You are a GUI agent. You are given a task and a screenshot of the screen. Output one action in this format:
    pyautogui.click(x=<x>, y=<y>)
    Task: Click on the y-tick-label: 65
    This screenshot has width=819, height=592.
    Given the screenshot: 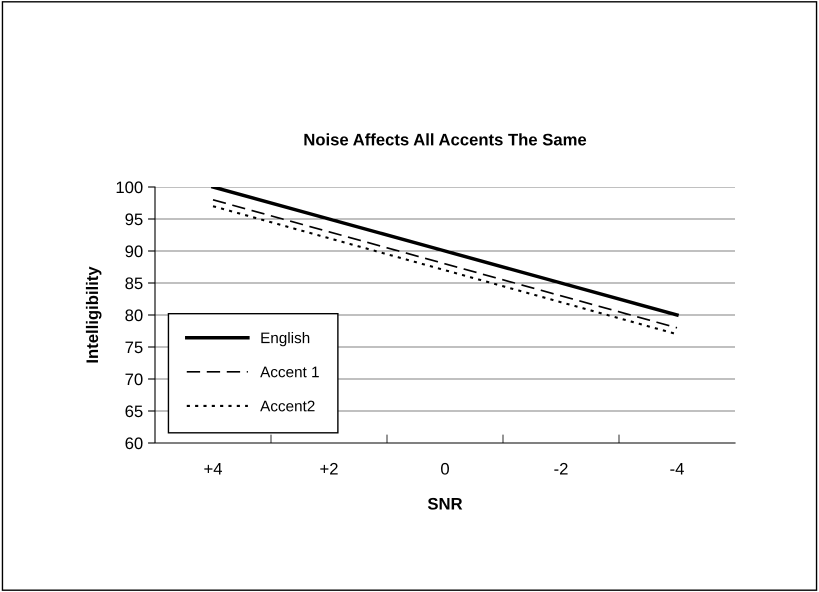 What is the action you would take?
    pyautogui.click(x=134, y=411)
    